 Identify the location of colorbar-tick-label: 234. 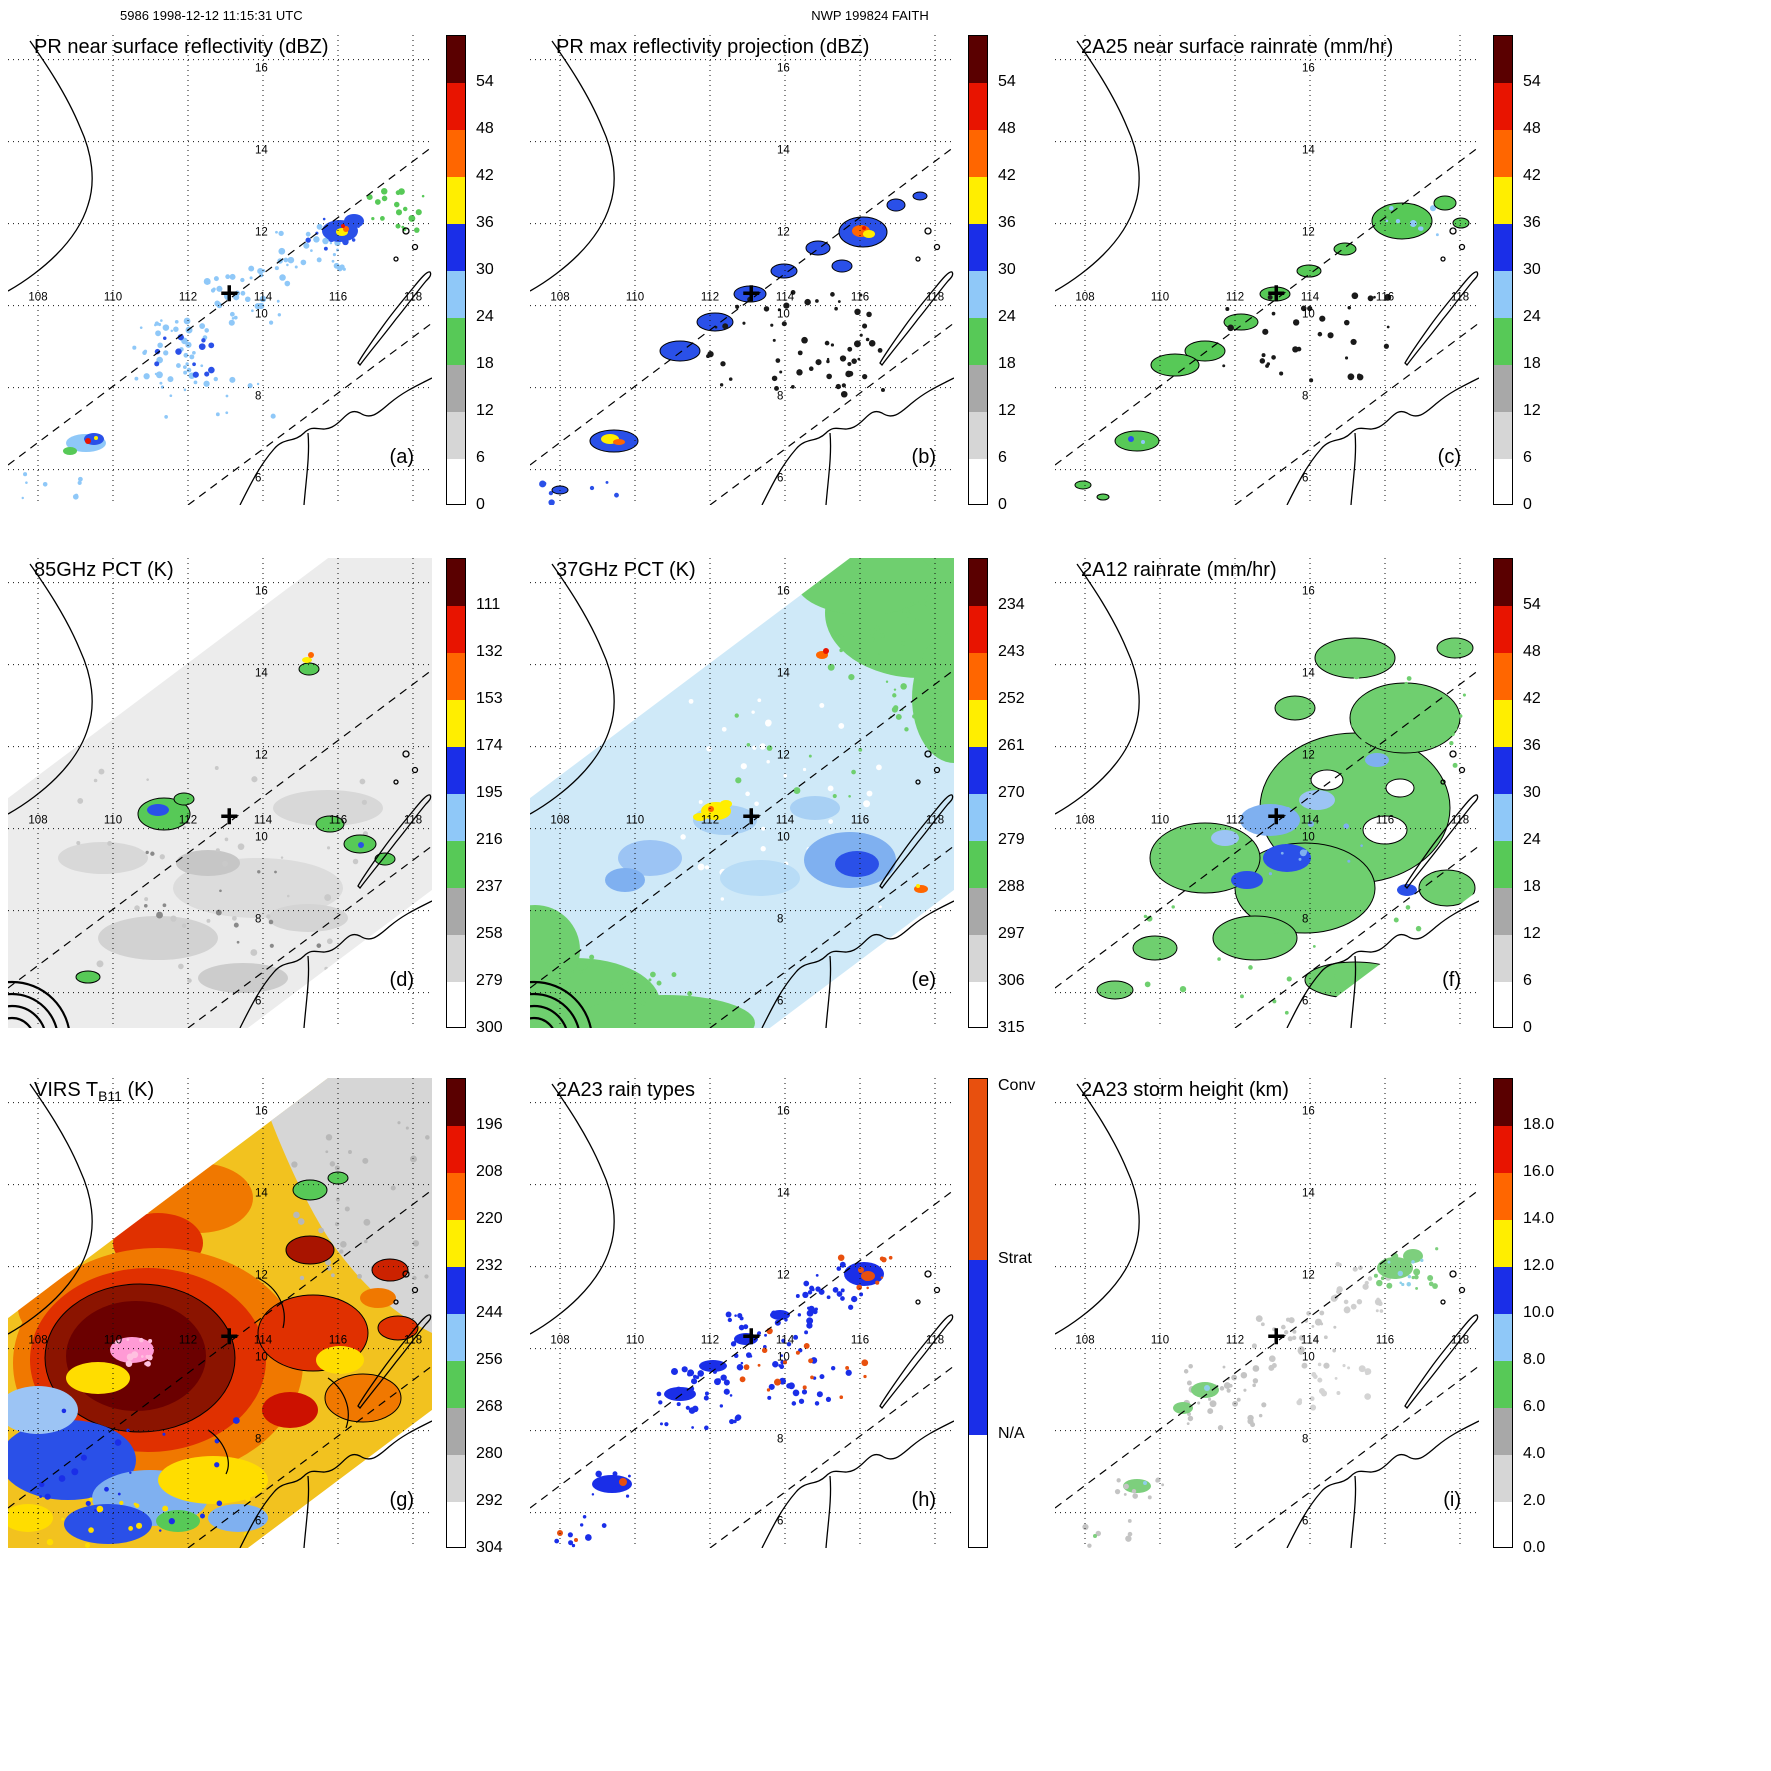
(1011, 604).